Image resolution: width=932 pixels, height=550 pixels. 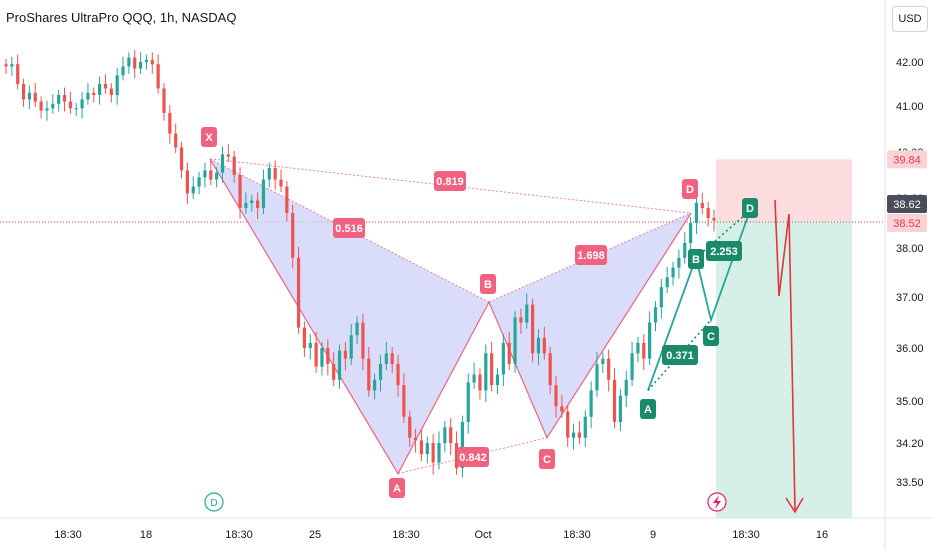 What do you see at coordinates (784, 190) in the screenshot?
I see `stop-loss-zone` at bounding box center [784, 190].